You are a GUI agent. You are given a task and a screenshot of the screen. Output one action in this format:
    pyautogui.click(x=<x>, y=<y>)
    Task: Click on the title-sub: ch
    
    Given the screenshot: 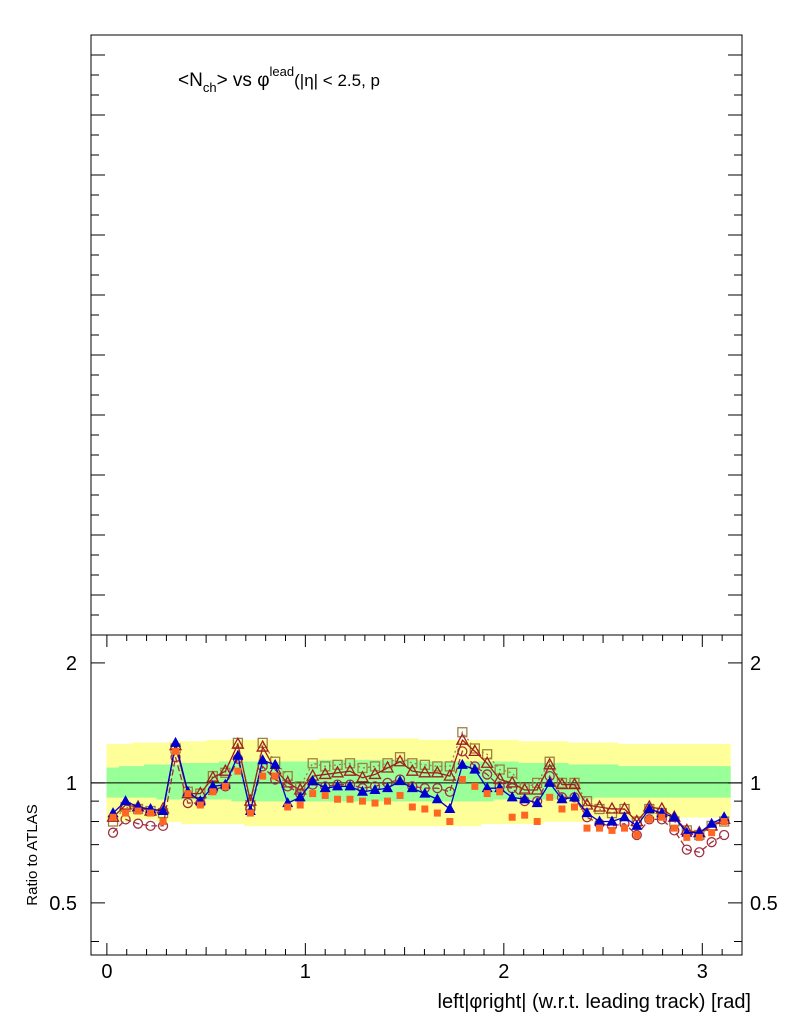 What is the action you would take?
    pyautogui.click(x=210, y=87)
    